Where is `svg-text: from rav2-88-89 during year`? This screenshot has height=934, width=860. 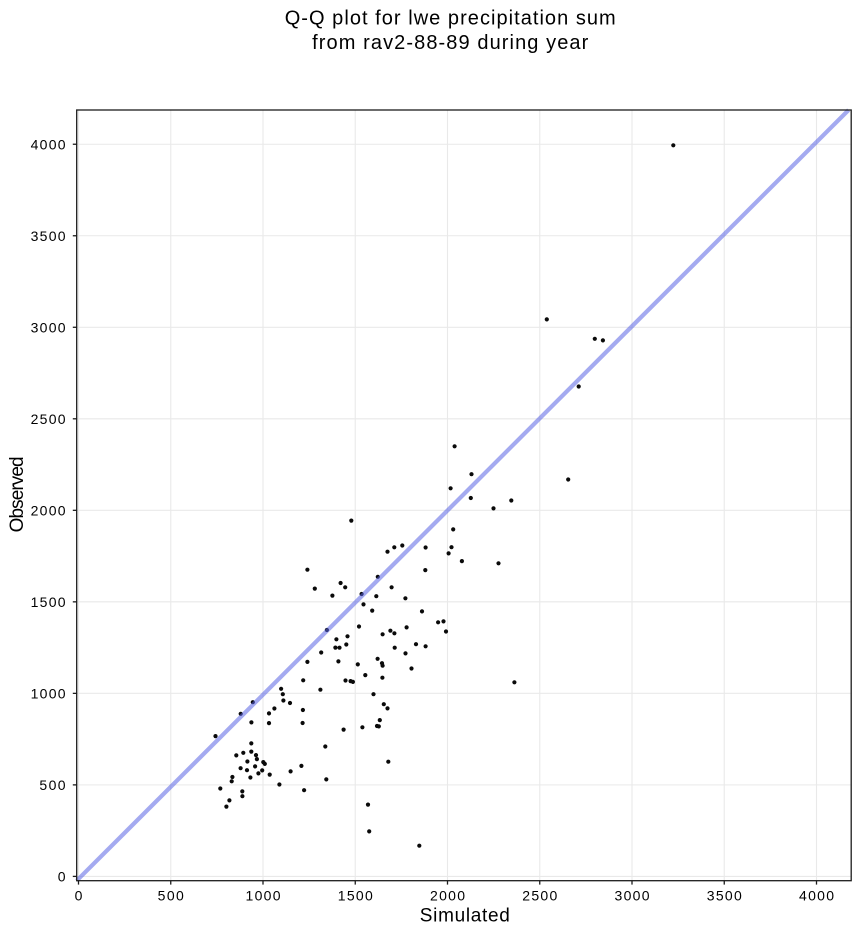 svg-text: from rav2-88-89 during year is located at coordinates (450, 43).